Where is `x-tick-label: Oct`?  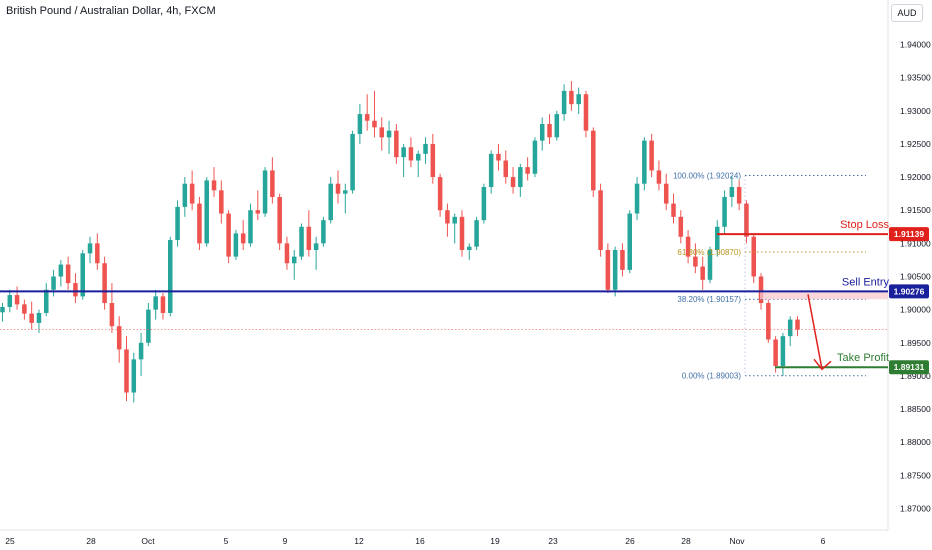
x-tick-label: Oct is located at coordinates (148, 541).